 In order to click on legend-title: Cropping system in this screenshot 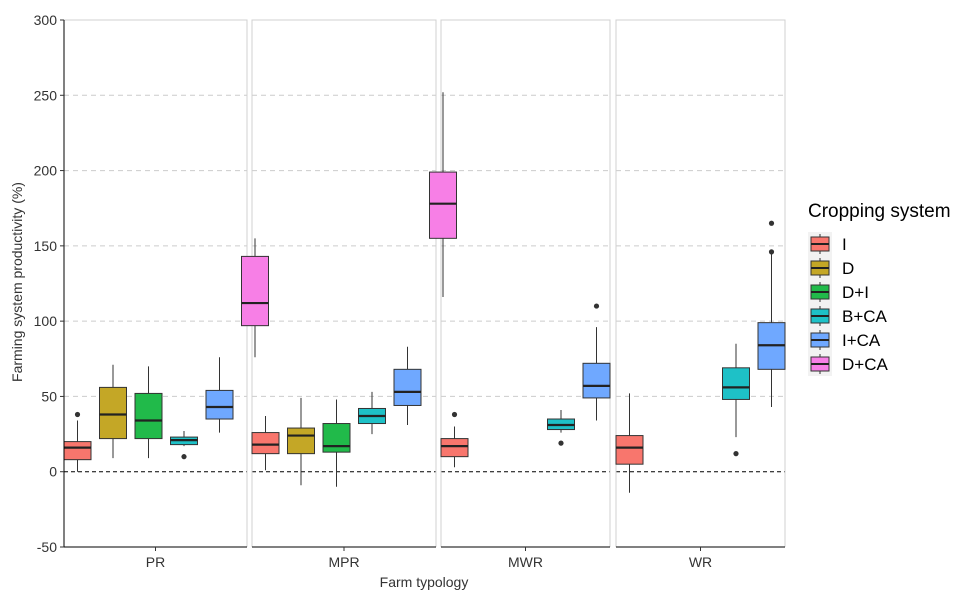, I will do `click(879, 211)`.